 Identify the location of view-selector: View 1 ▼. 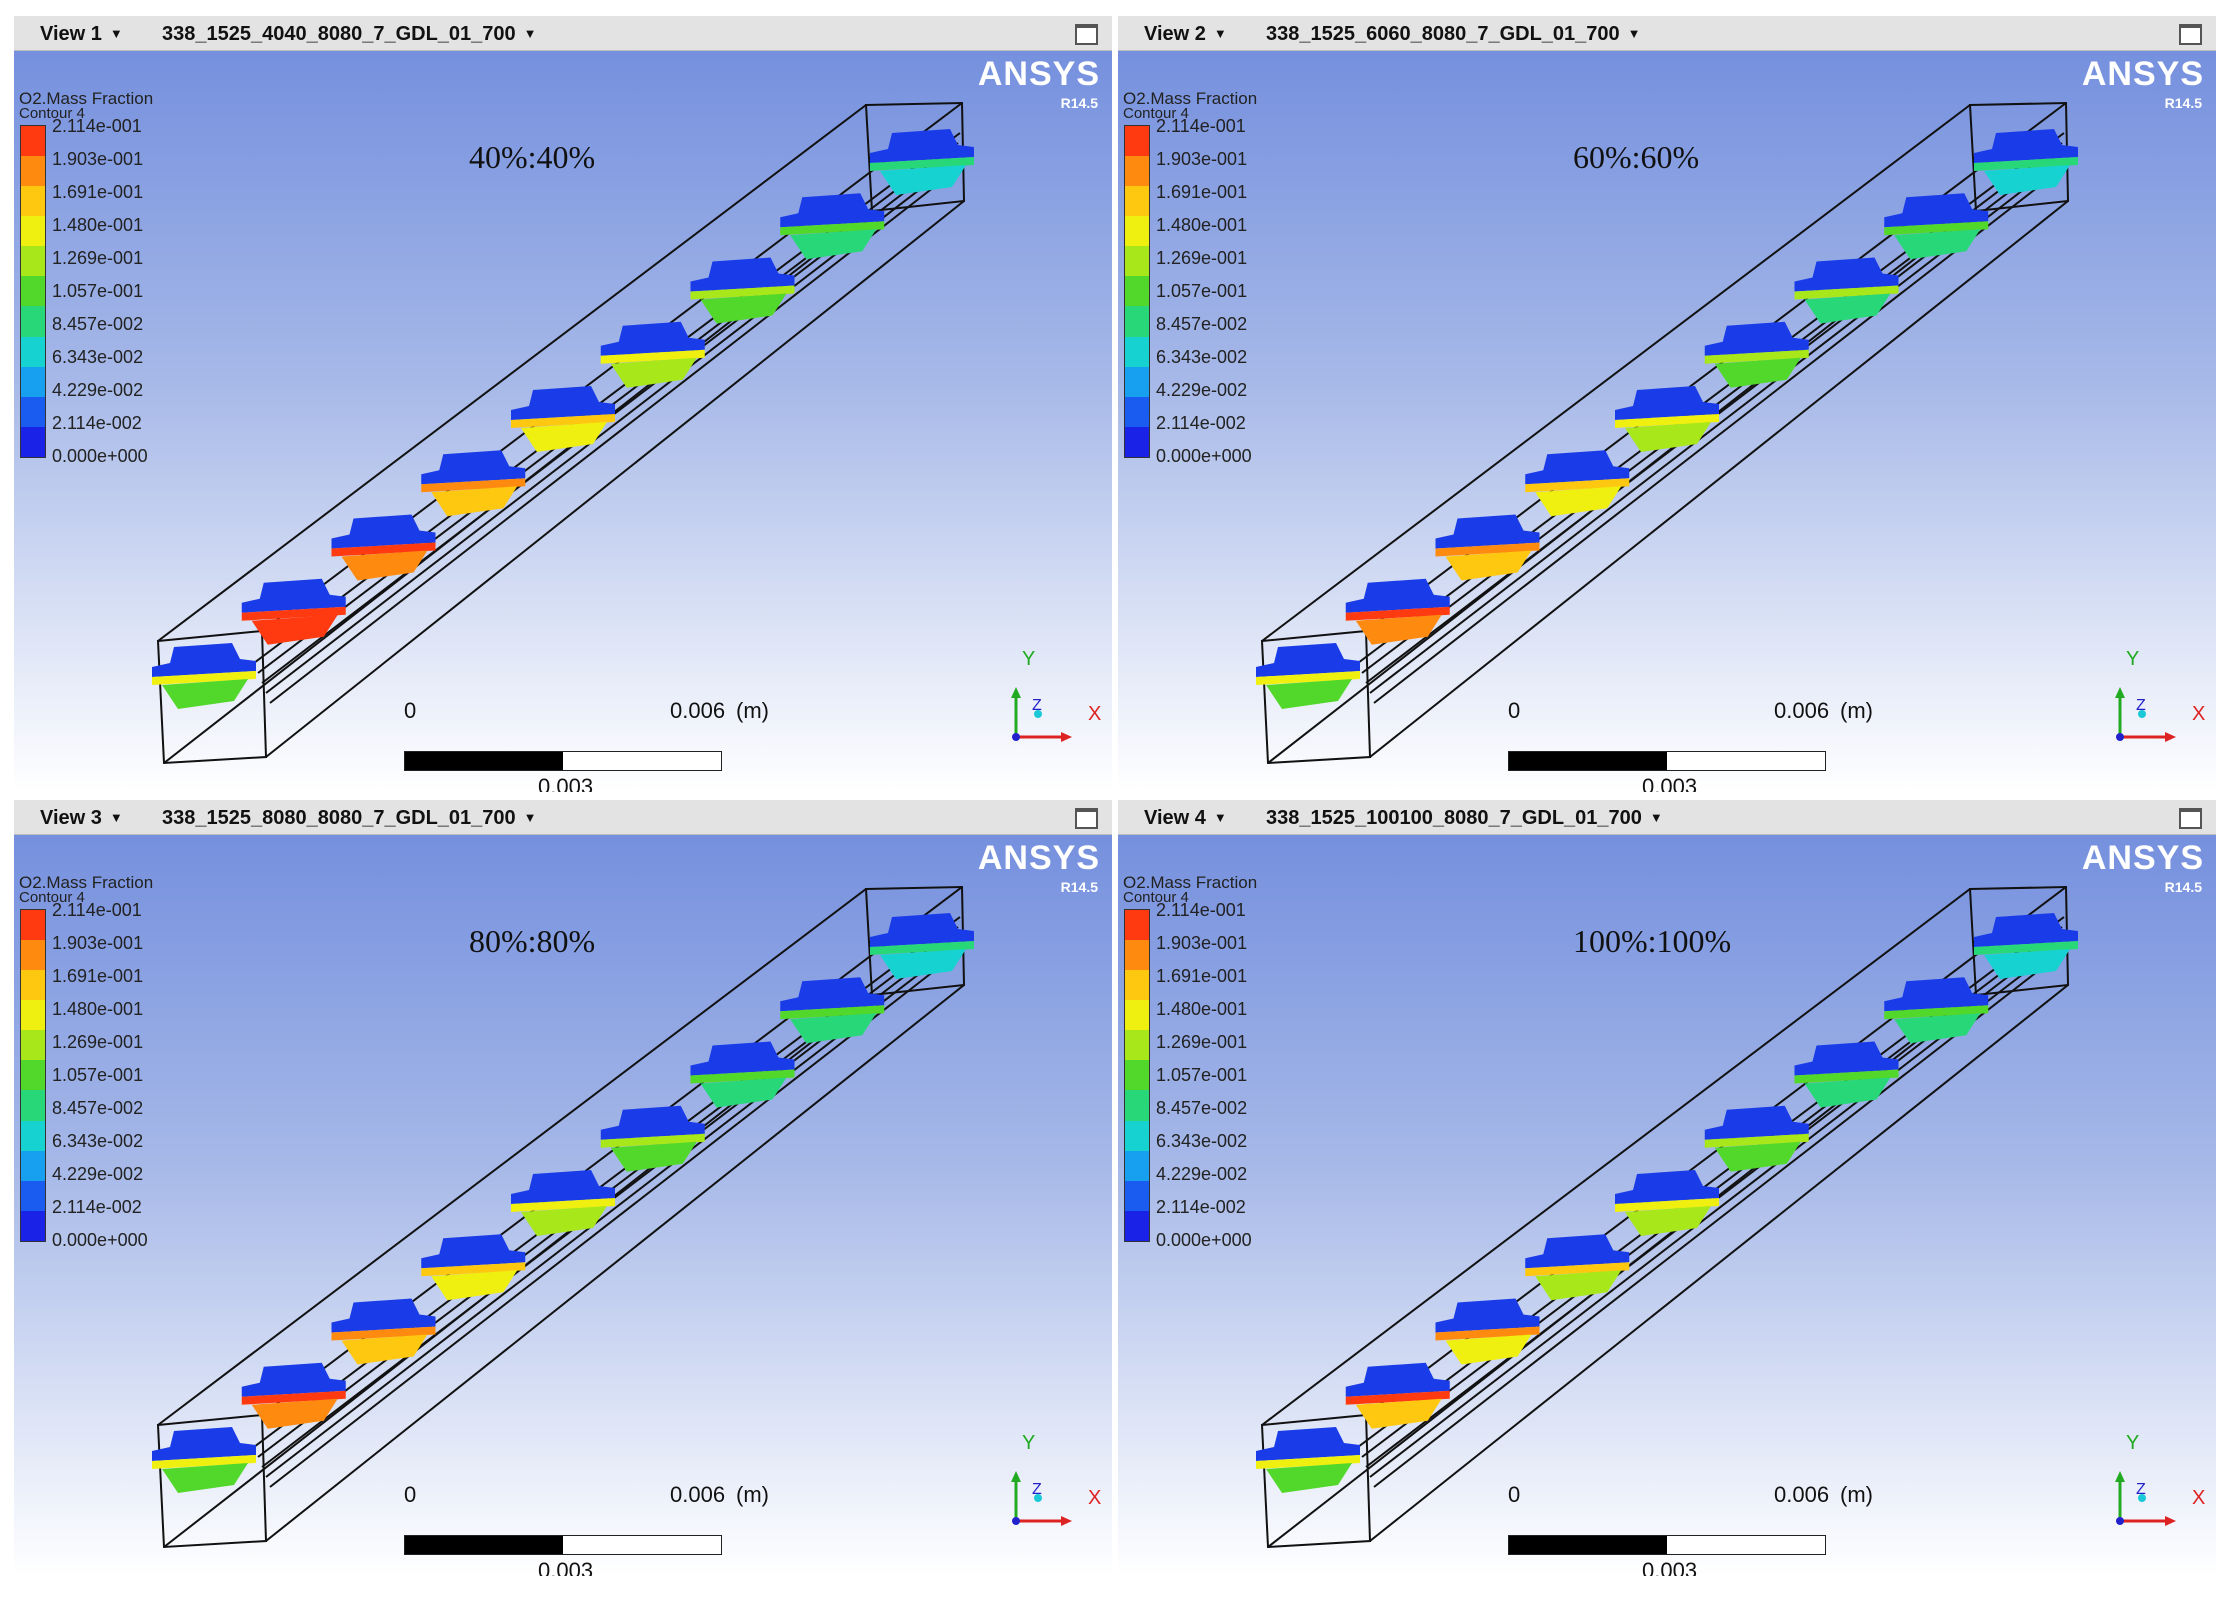
(81, 34).